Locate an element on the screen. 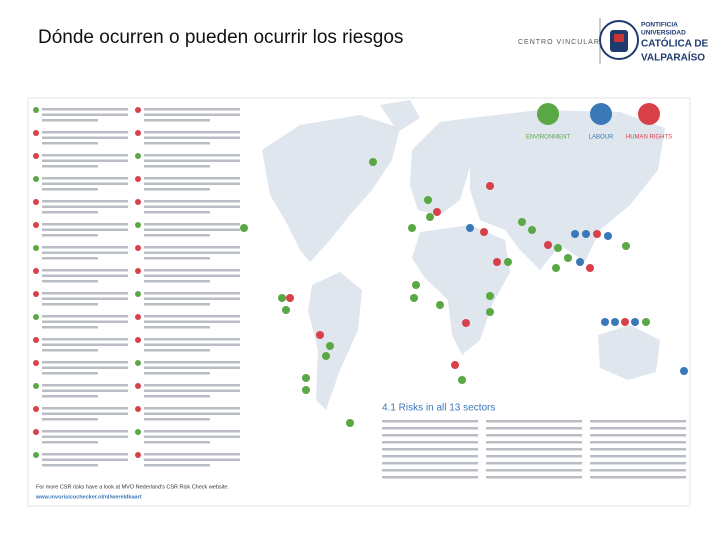 Image resolution: width=720 pixels, height=540 pixels. logo-crest is located at coordinates (619, 40).